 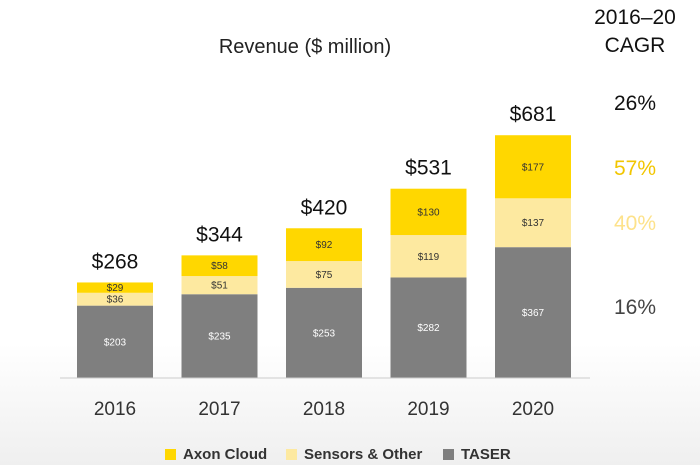 What do you see at coordinates (533, 114) in the screenshot?
I see `total-label-2020: $681` at bounding box center [533, 114].